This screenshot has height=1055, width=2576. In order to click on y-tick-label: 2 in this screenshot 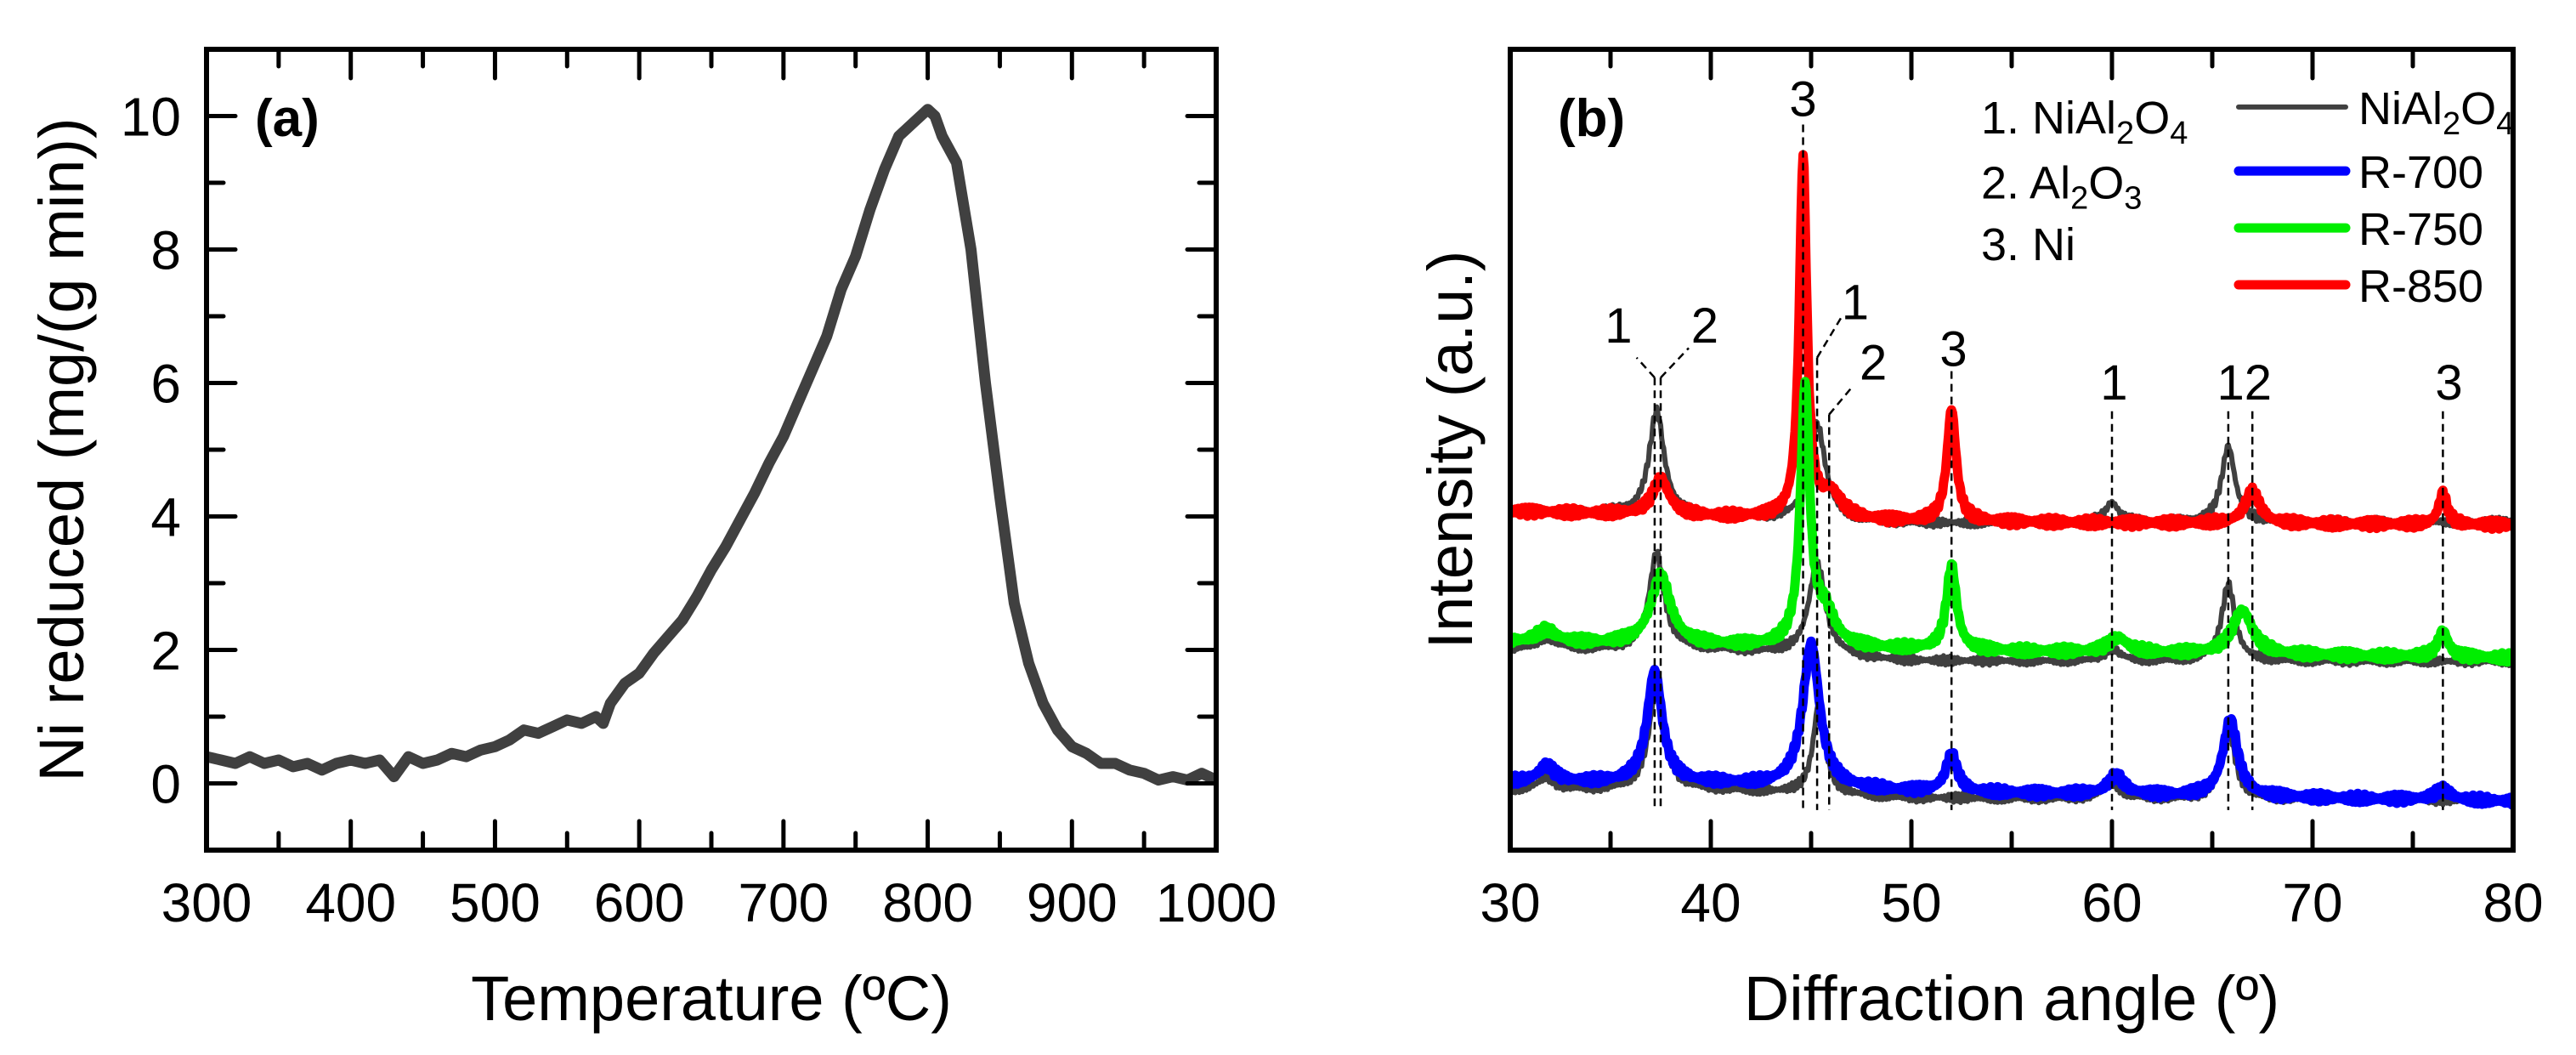, I will do `click(165, 651)`.